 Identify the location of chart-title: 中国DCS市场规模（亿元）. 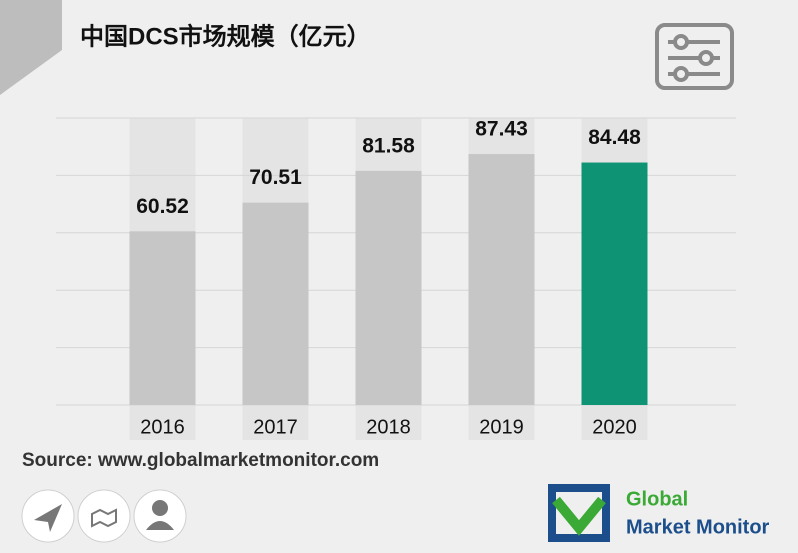
(225, 36).